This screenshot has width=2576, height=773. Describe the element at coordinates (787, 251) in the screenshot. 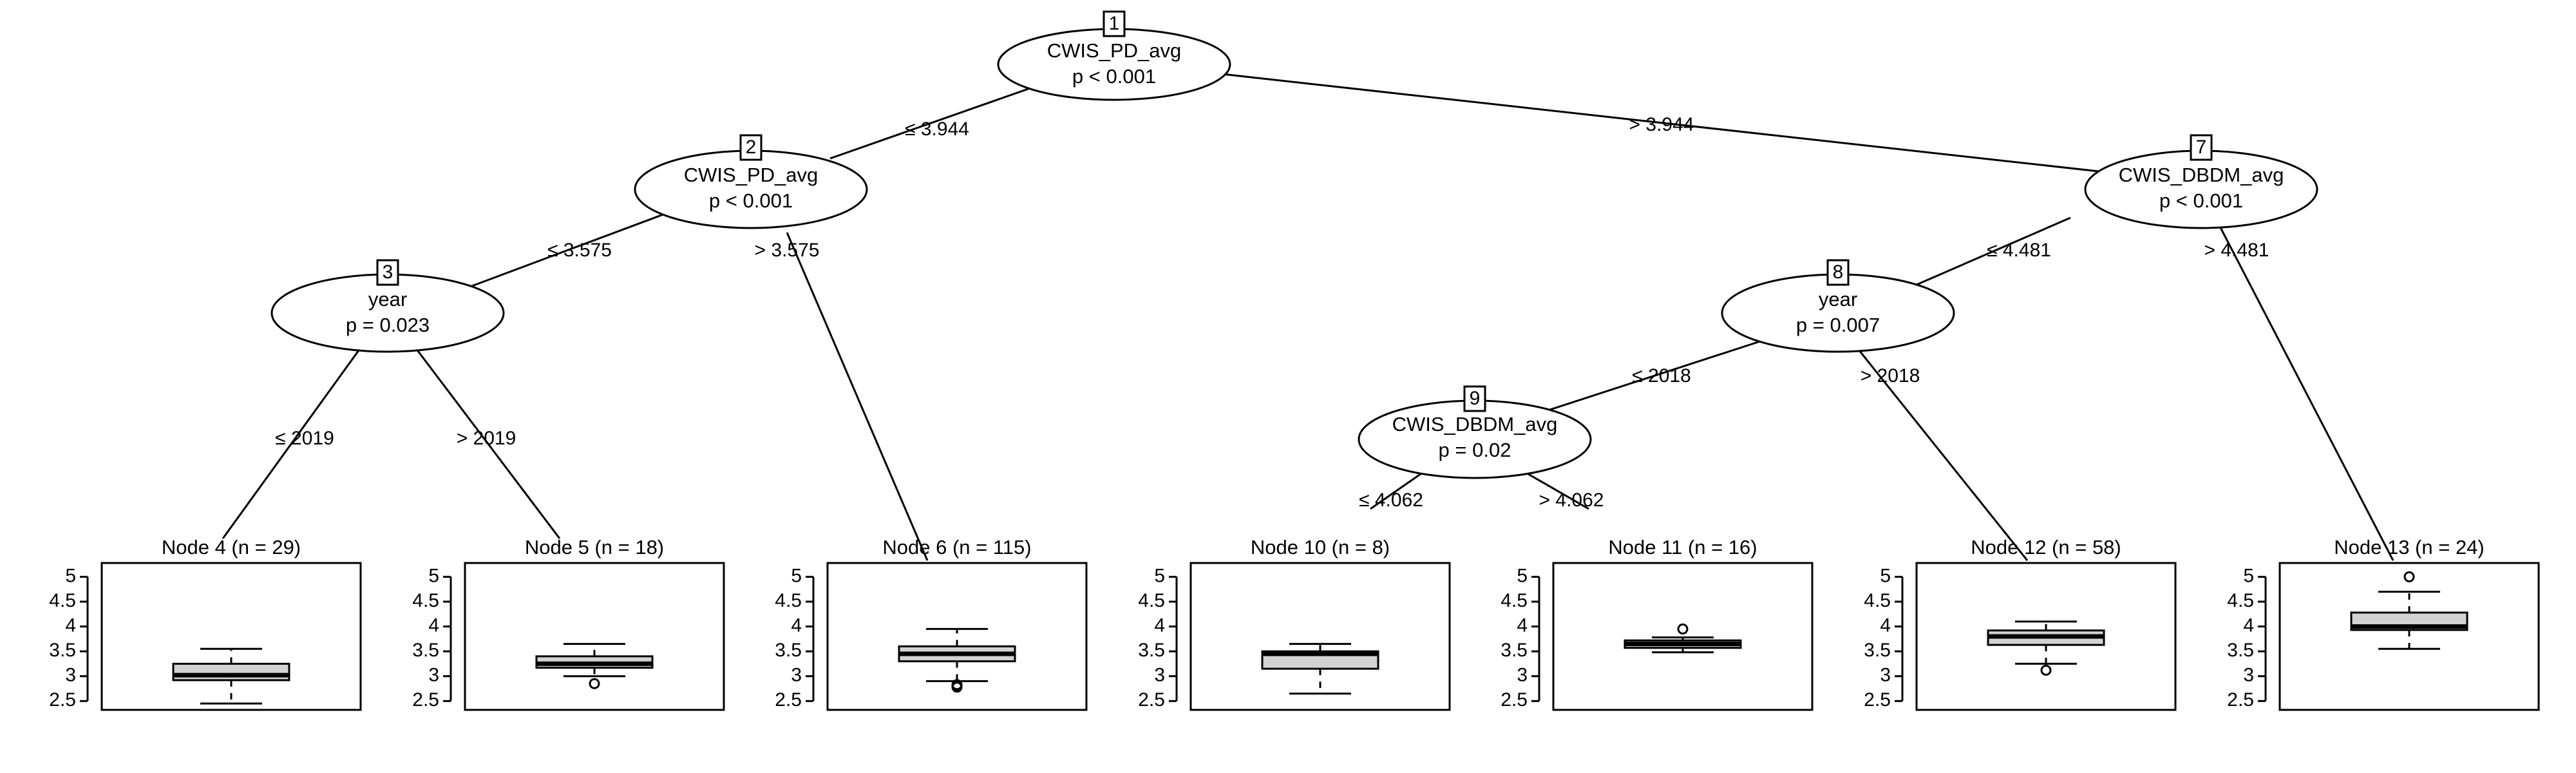

I see `edge-label-2-6: > 3.575` at that location.